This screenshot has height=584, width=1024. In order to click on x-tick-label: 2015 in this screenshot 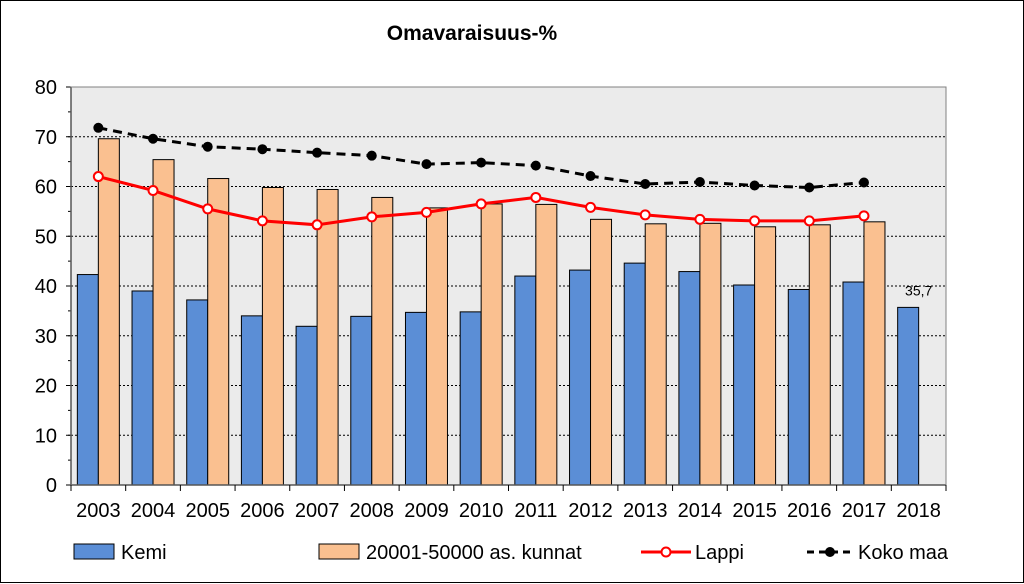, I will do `click(754, 511)`.